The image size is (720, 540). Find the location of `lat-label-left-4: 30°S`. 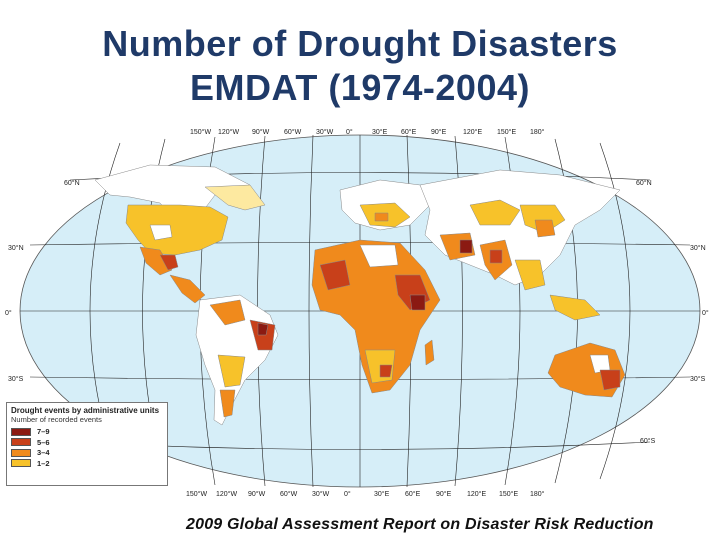

lat-label-left-4: 30°S is located at coordinates (16, 379).